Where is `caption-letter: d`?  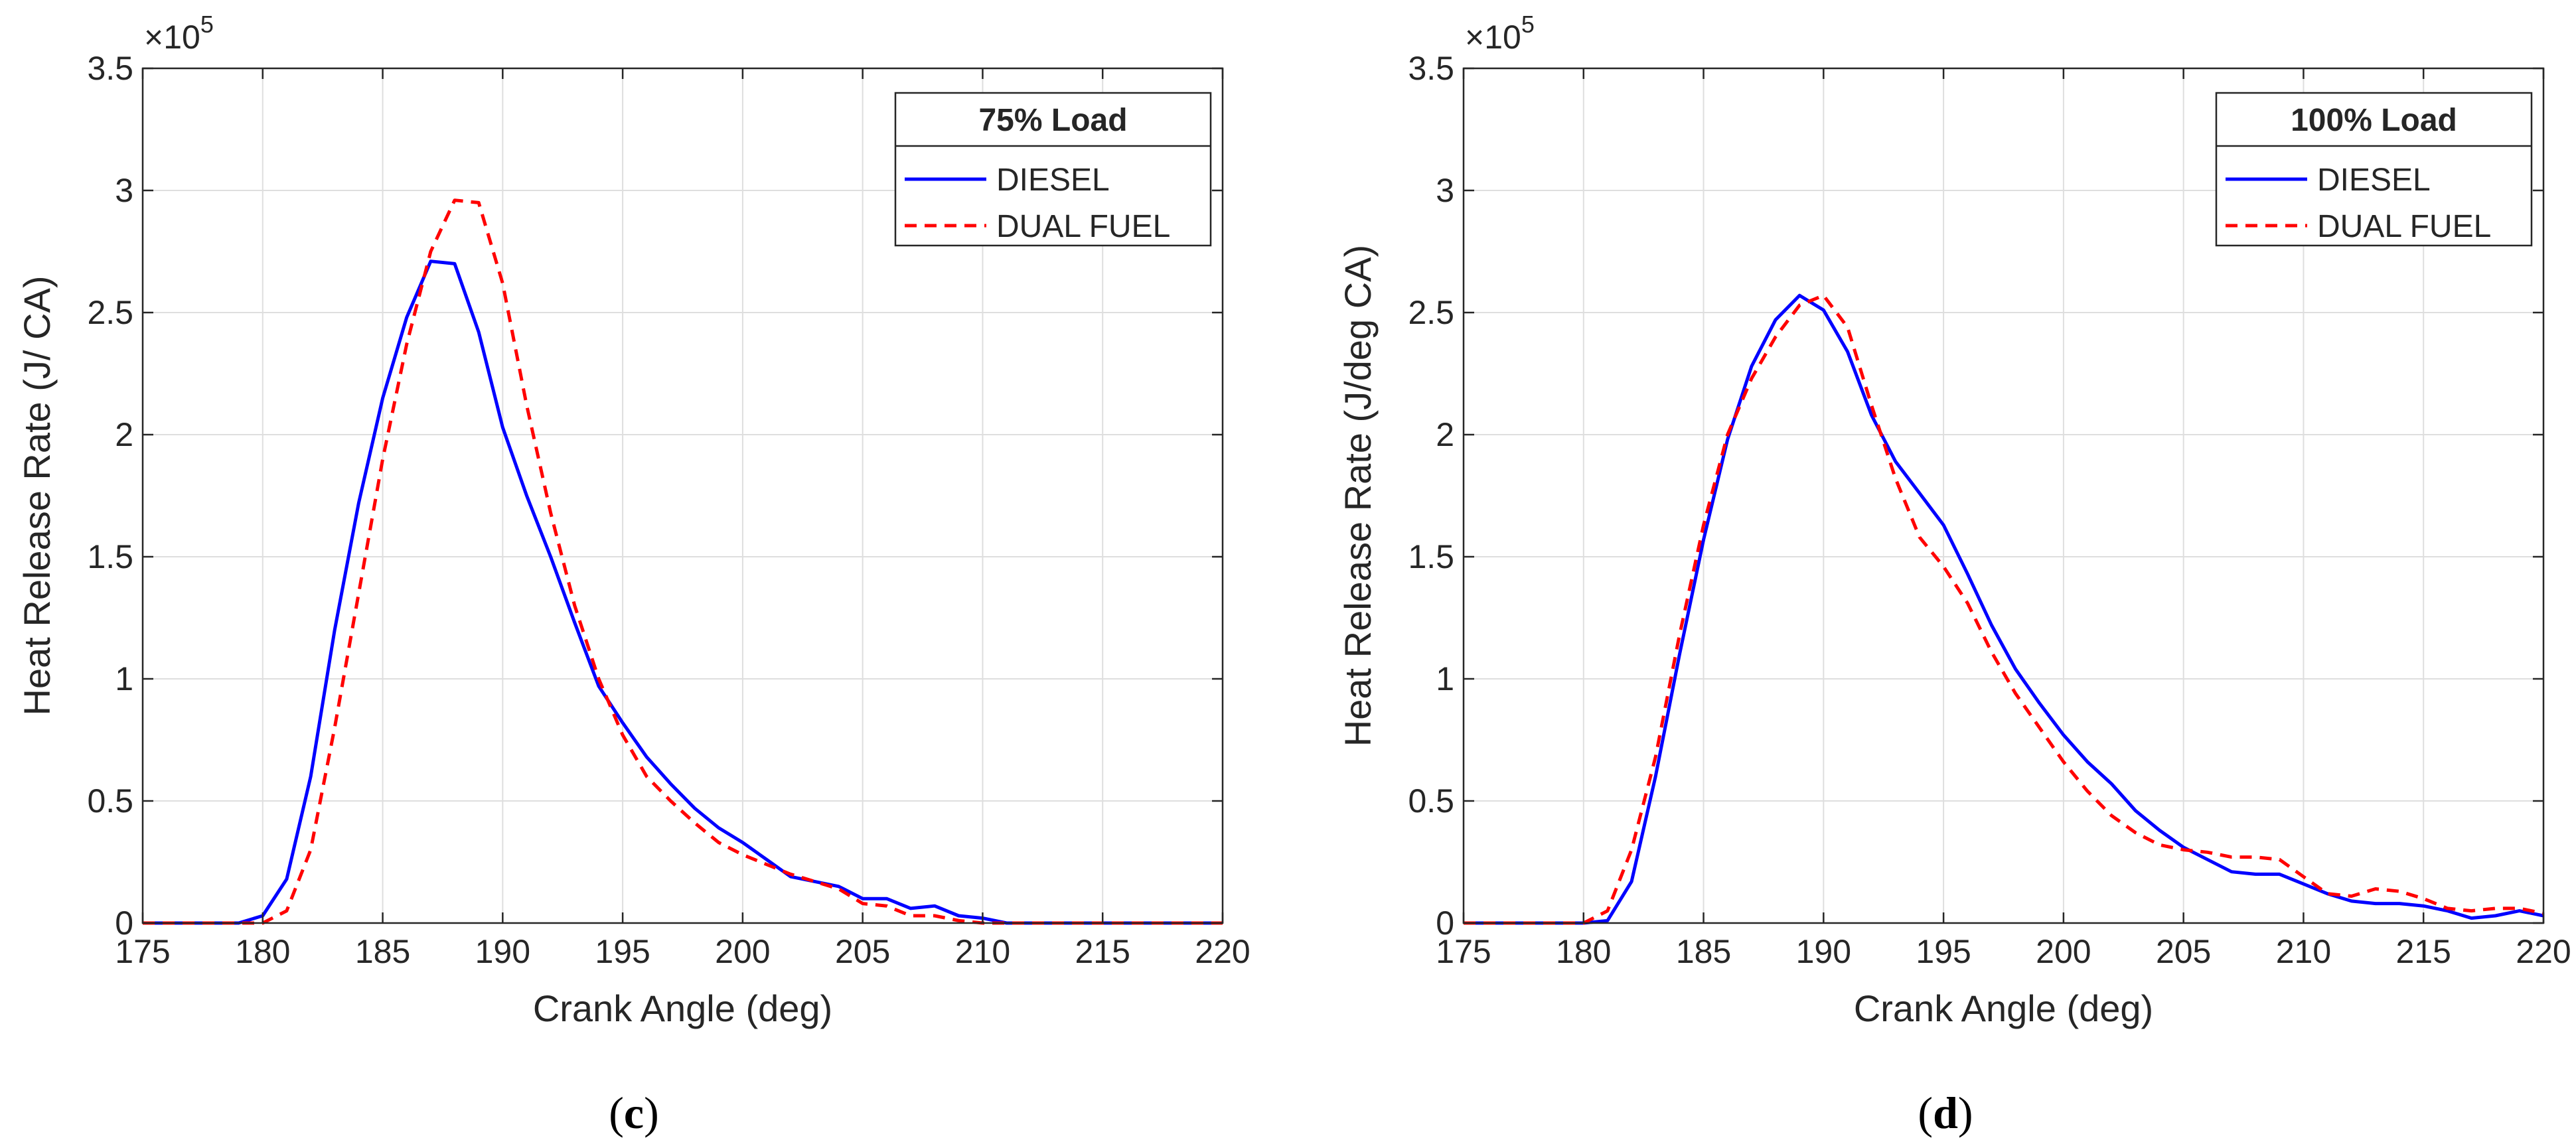 caption-letter: d is located at coordinates (1946, 1113).